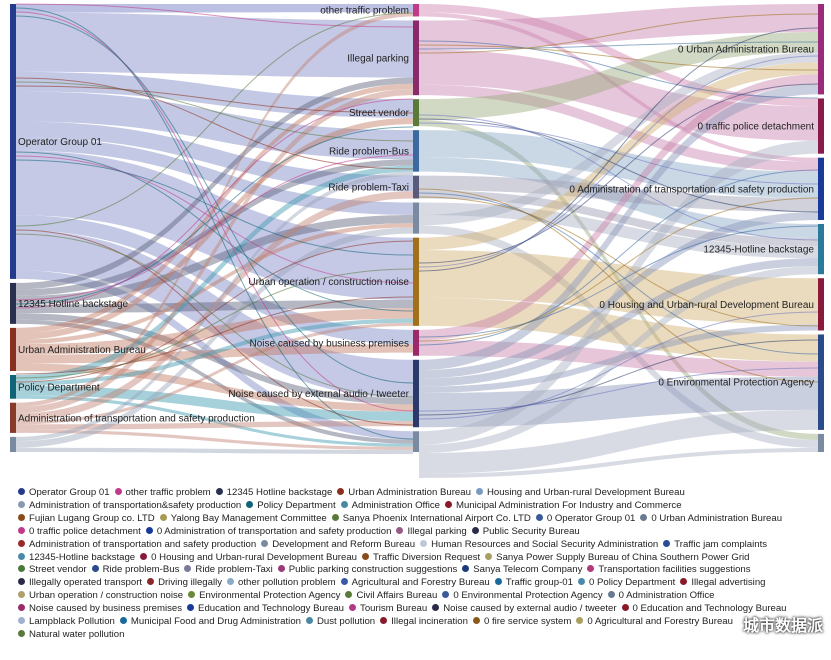  What do you see at coordinates (528, 570) in the screenshot?
I see `legend-label: Sanya Telecom Company` at bounding box center [528, 570].